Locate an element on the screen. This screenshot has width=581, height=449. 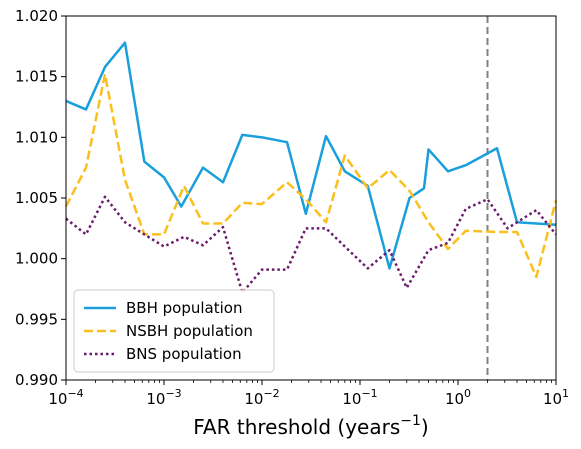
x-tick-label: 10⁻² is located at coordinates (261, 397).